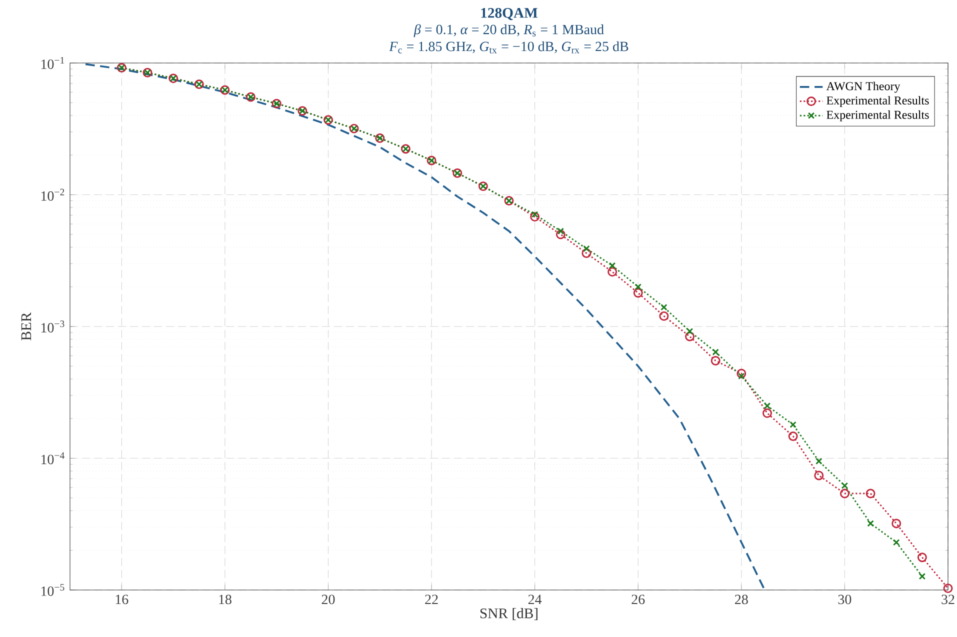 The height and width of the screenshot is (637, 957). Describe the element at coordinates (52, 194) in the screenshot. I see `y-tick-label: 10$^{−2}$` at that location.